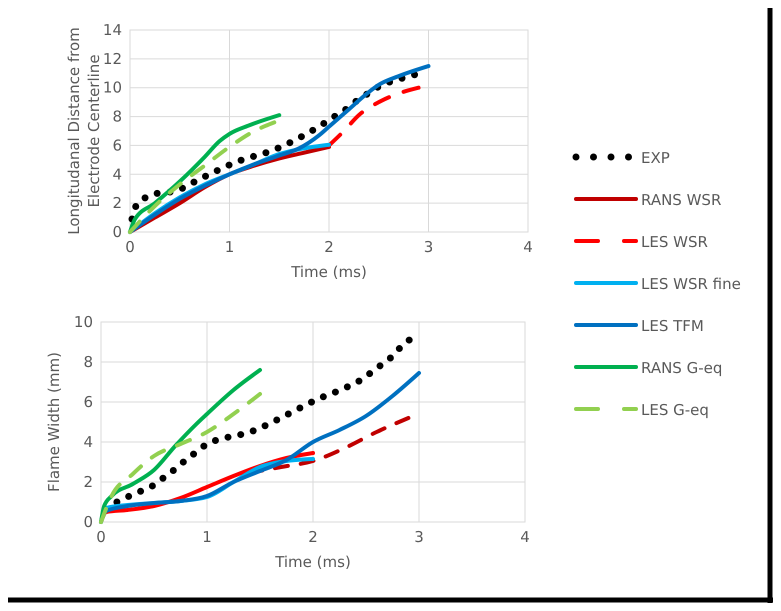 The image size is (781, 611). What do you see at coordinates (112, 59) in the screenshot?
I see `y-tick-label: 12` at bounding box center [112, 59].